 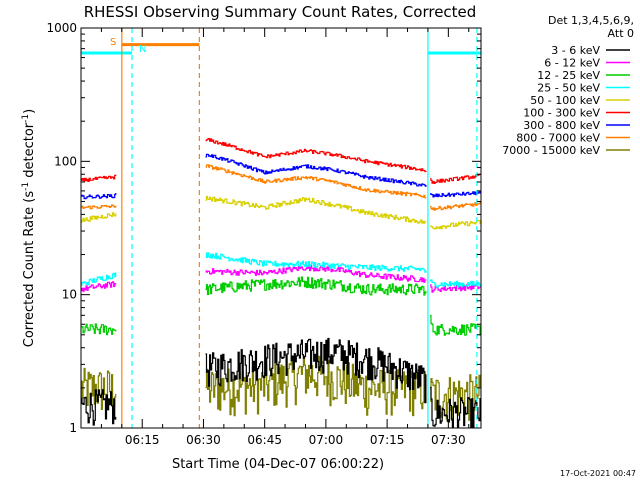 I want to click on annotation-n: N, so click(x=142, y=49).